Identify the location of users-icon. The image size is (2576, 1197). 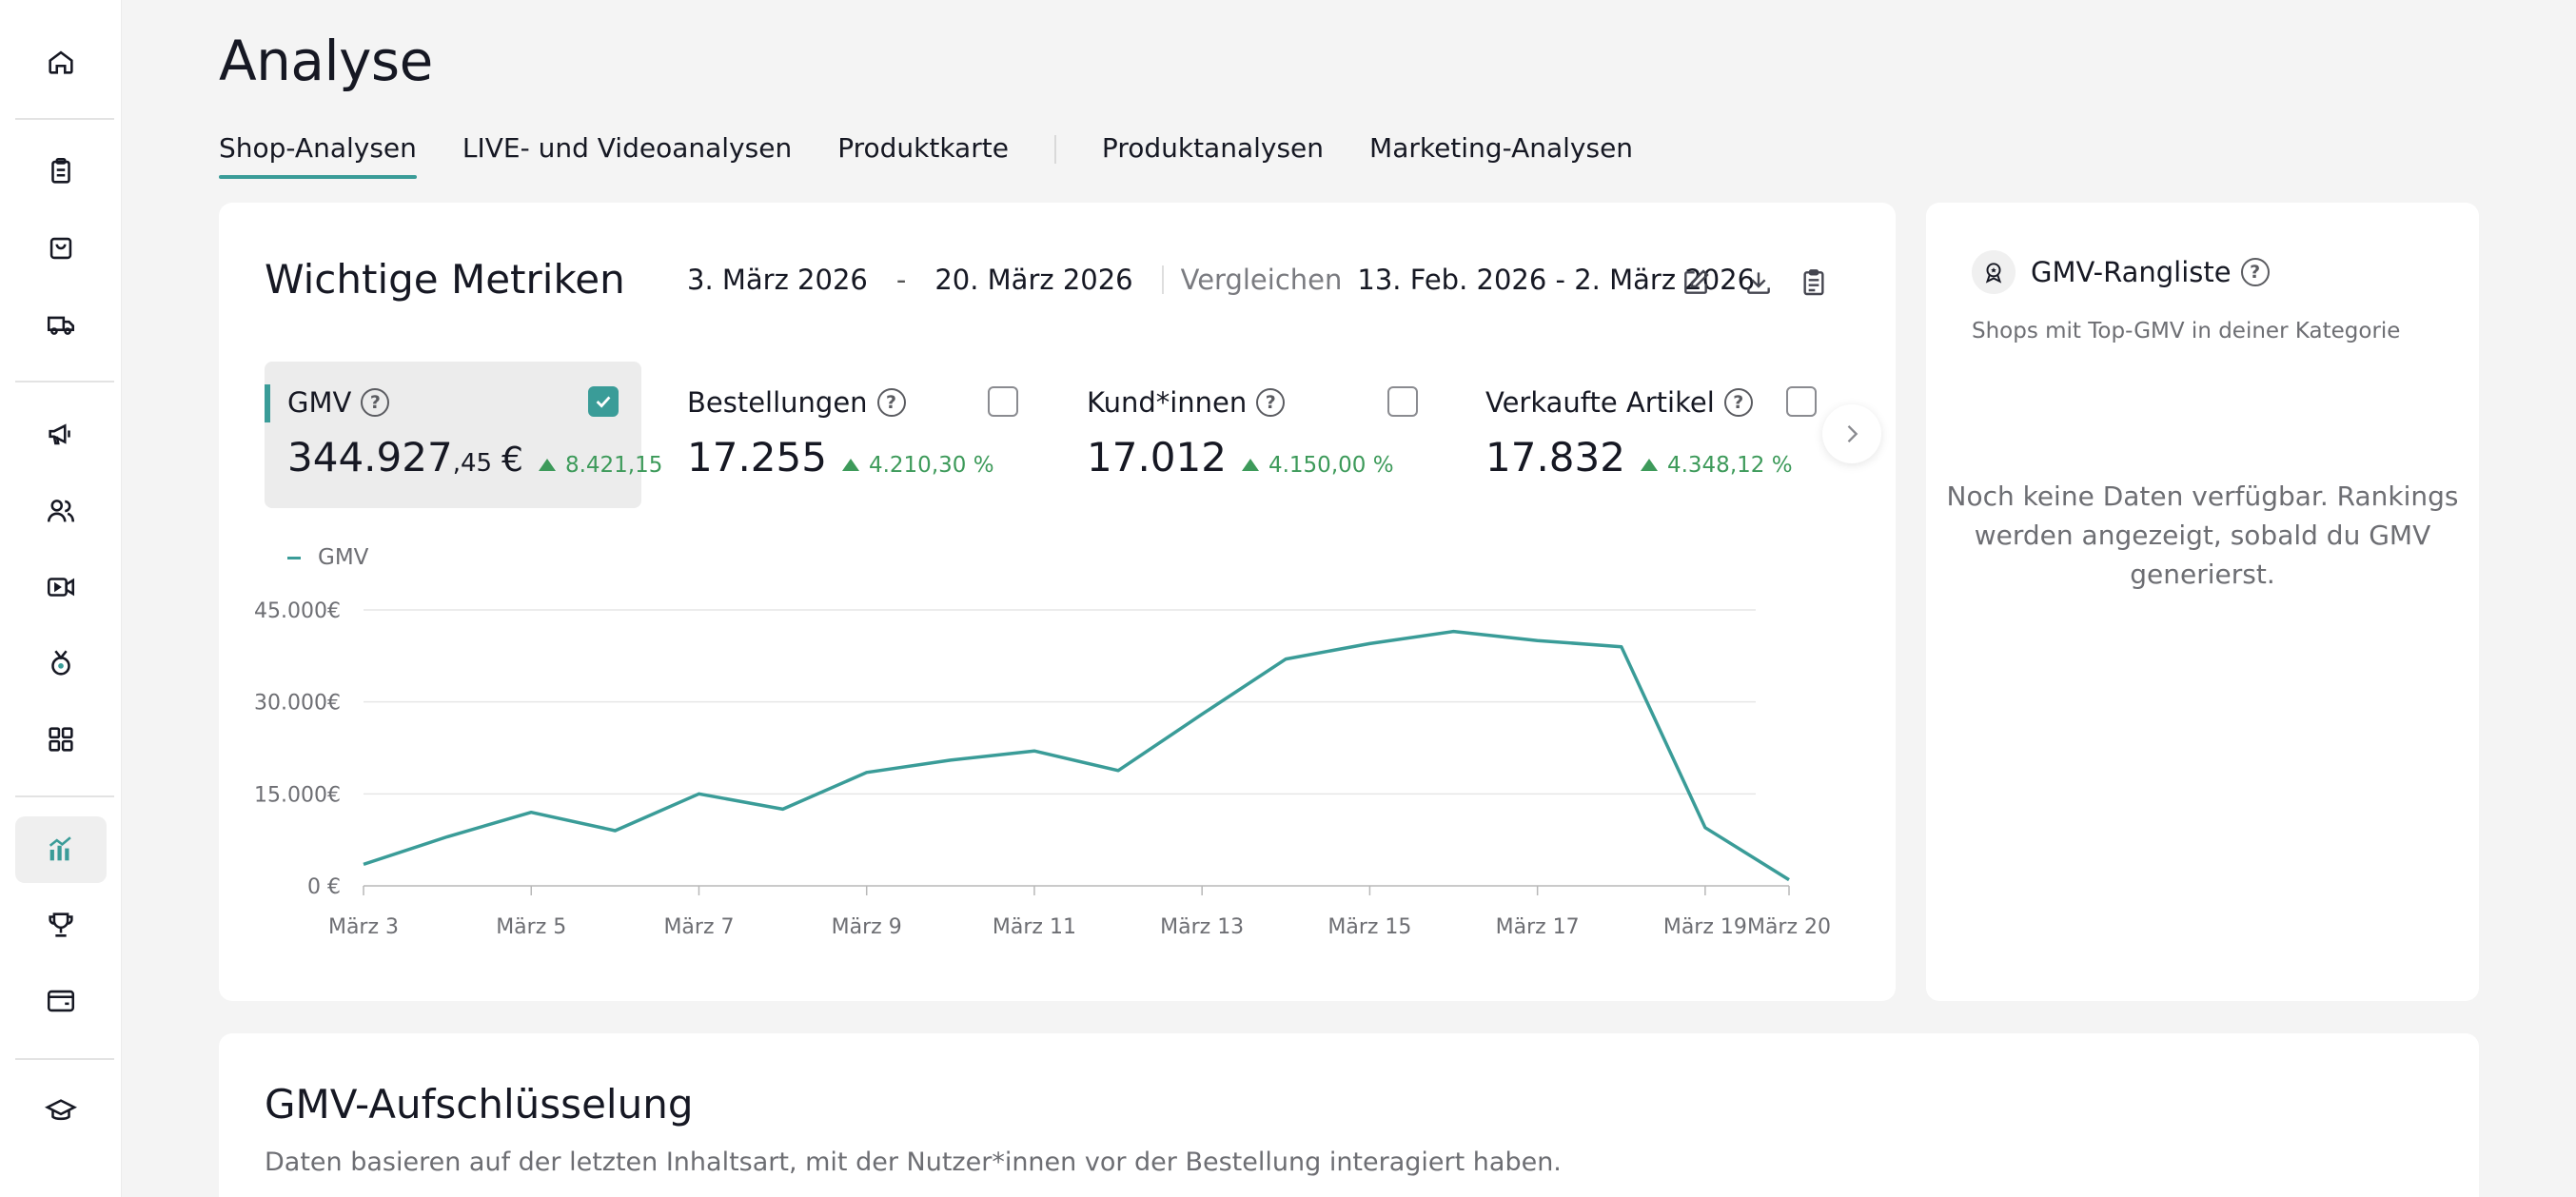
(61, 511).